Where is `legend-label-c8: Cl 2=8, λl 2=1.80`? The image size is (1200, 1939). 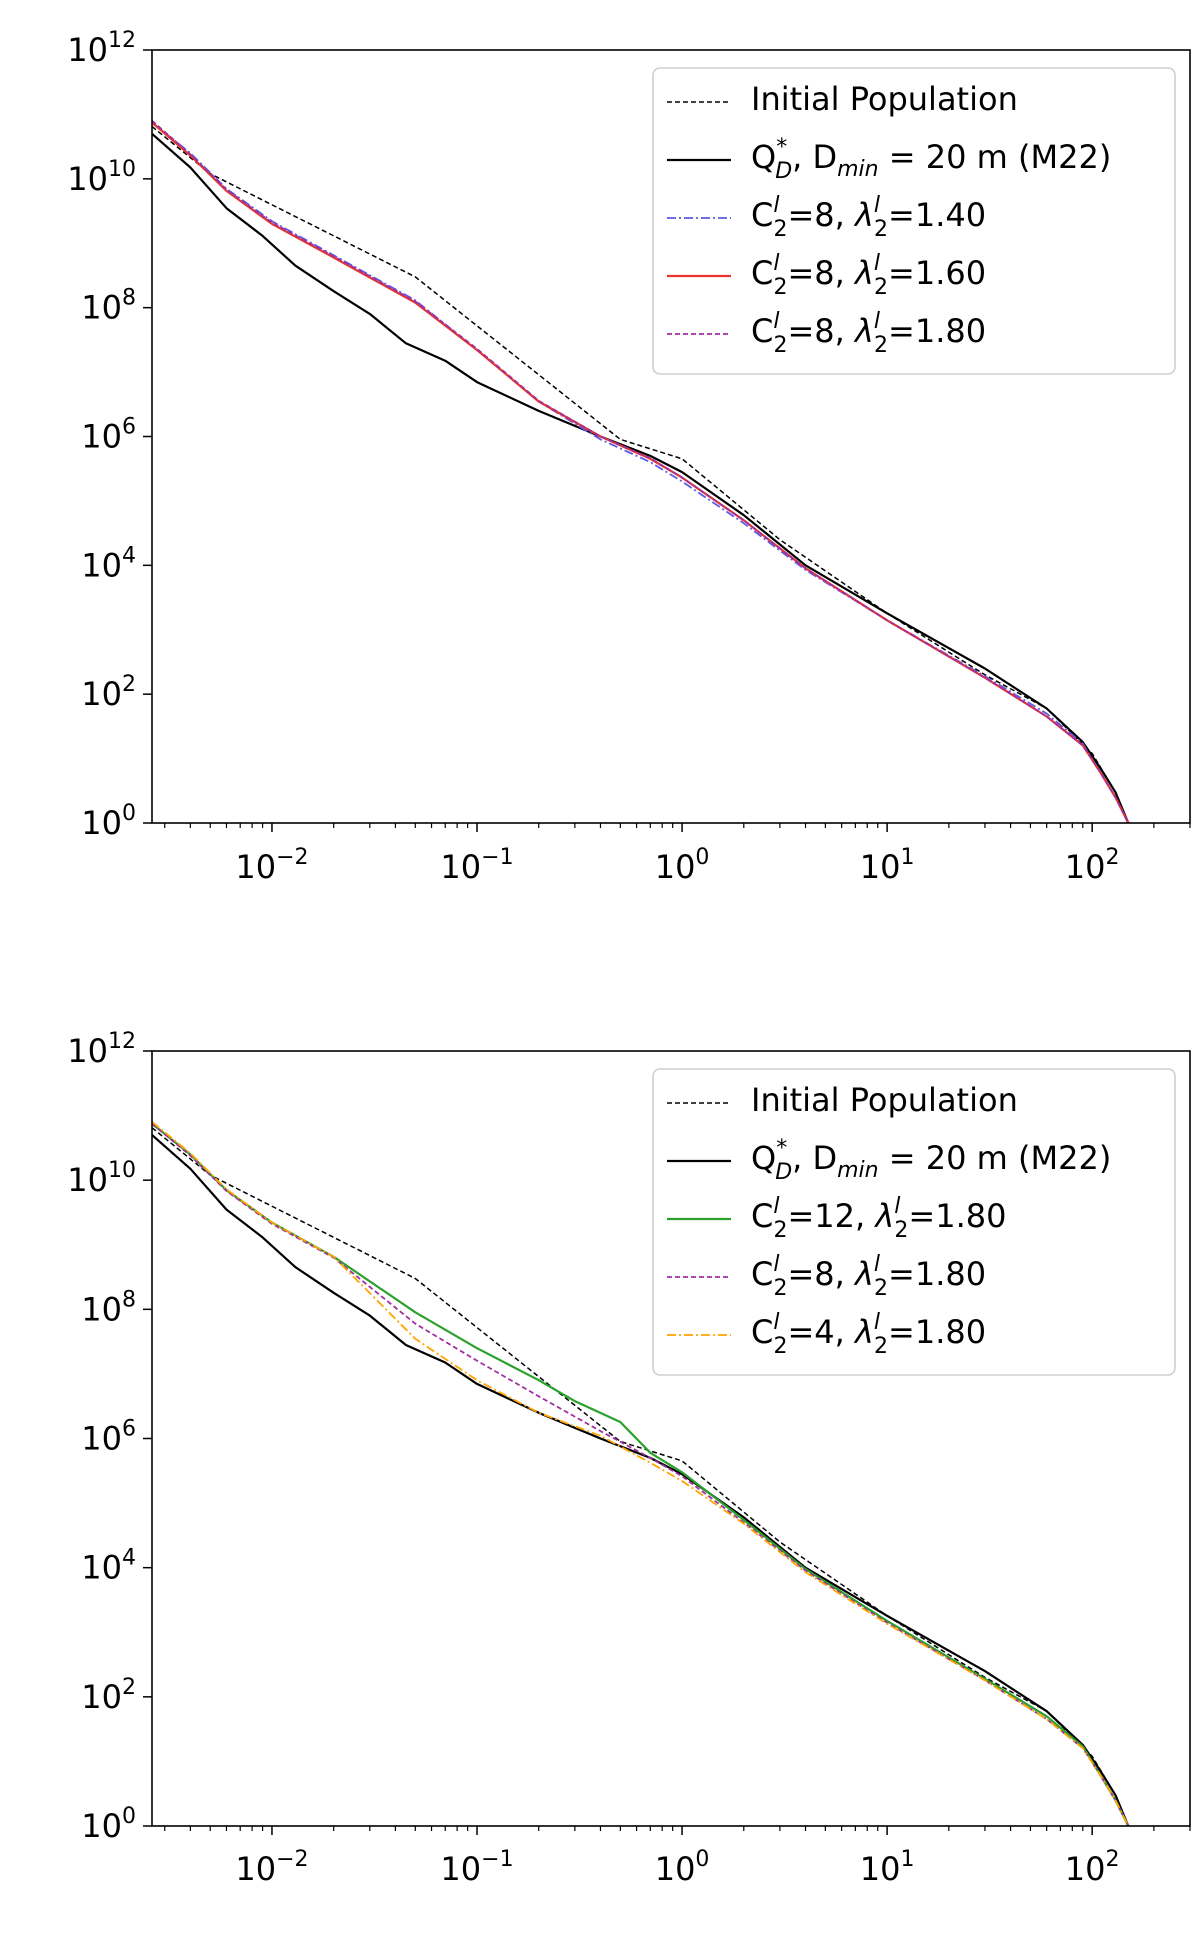 legend-label-c8: Cl 2=8, λl 2=1.80 is located at coordinates (868, 1276).